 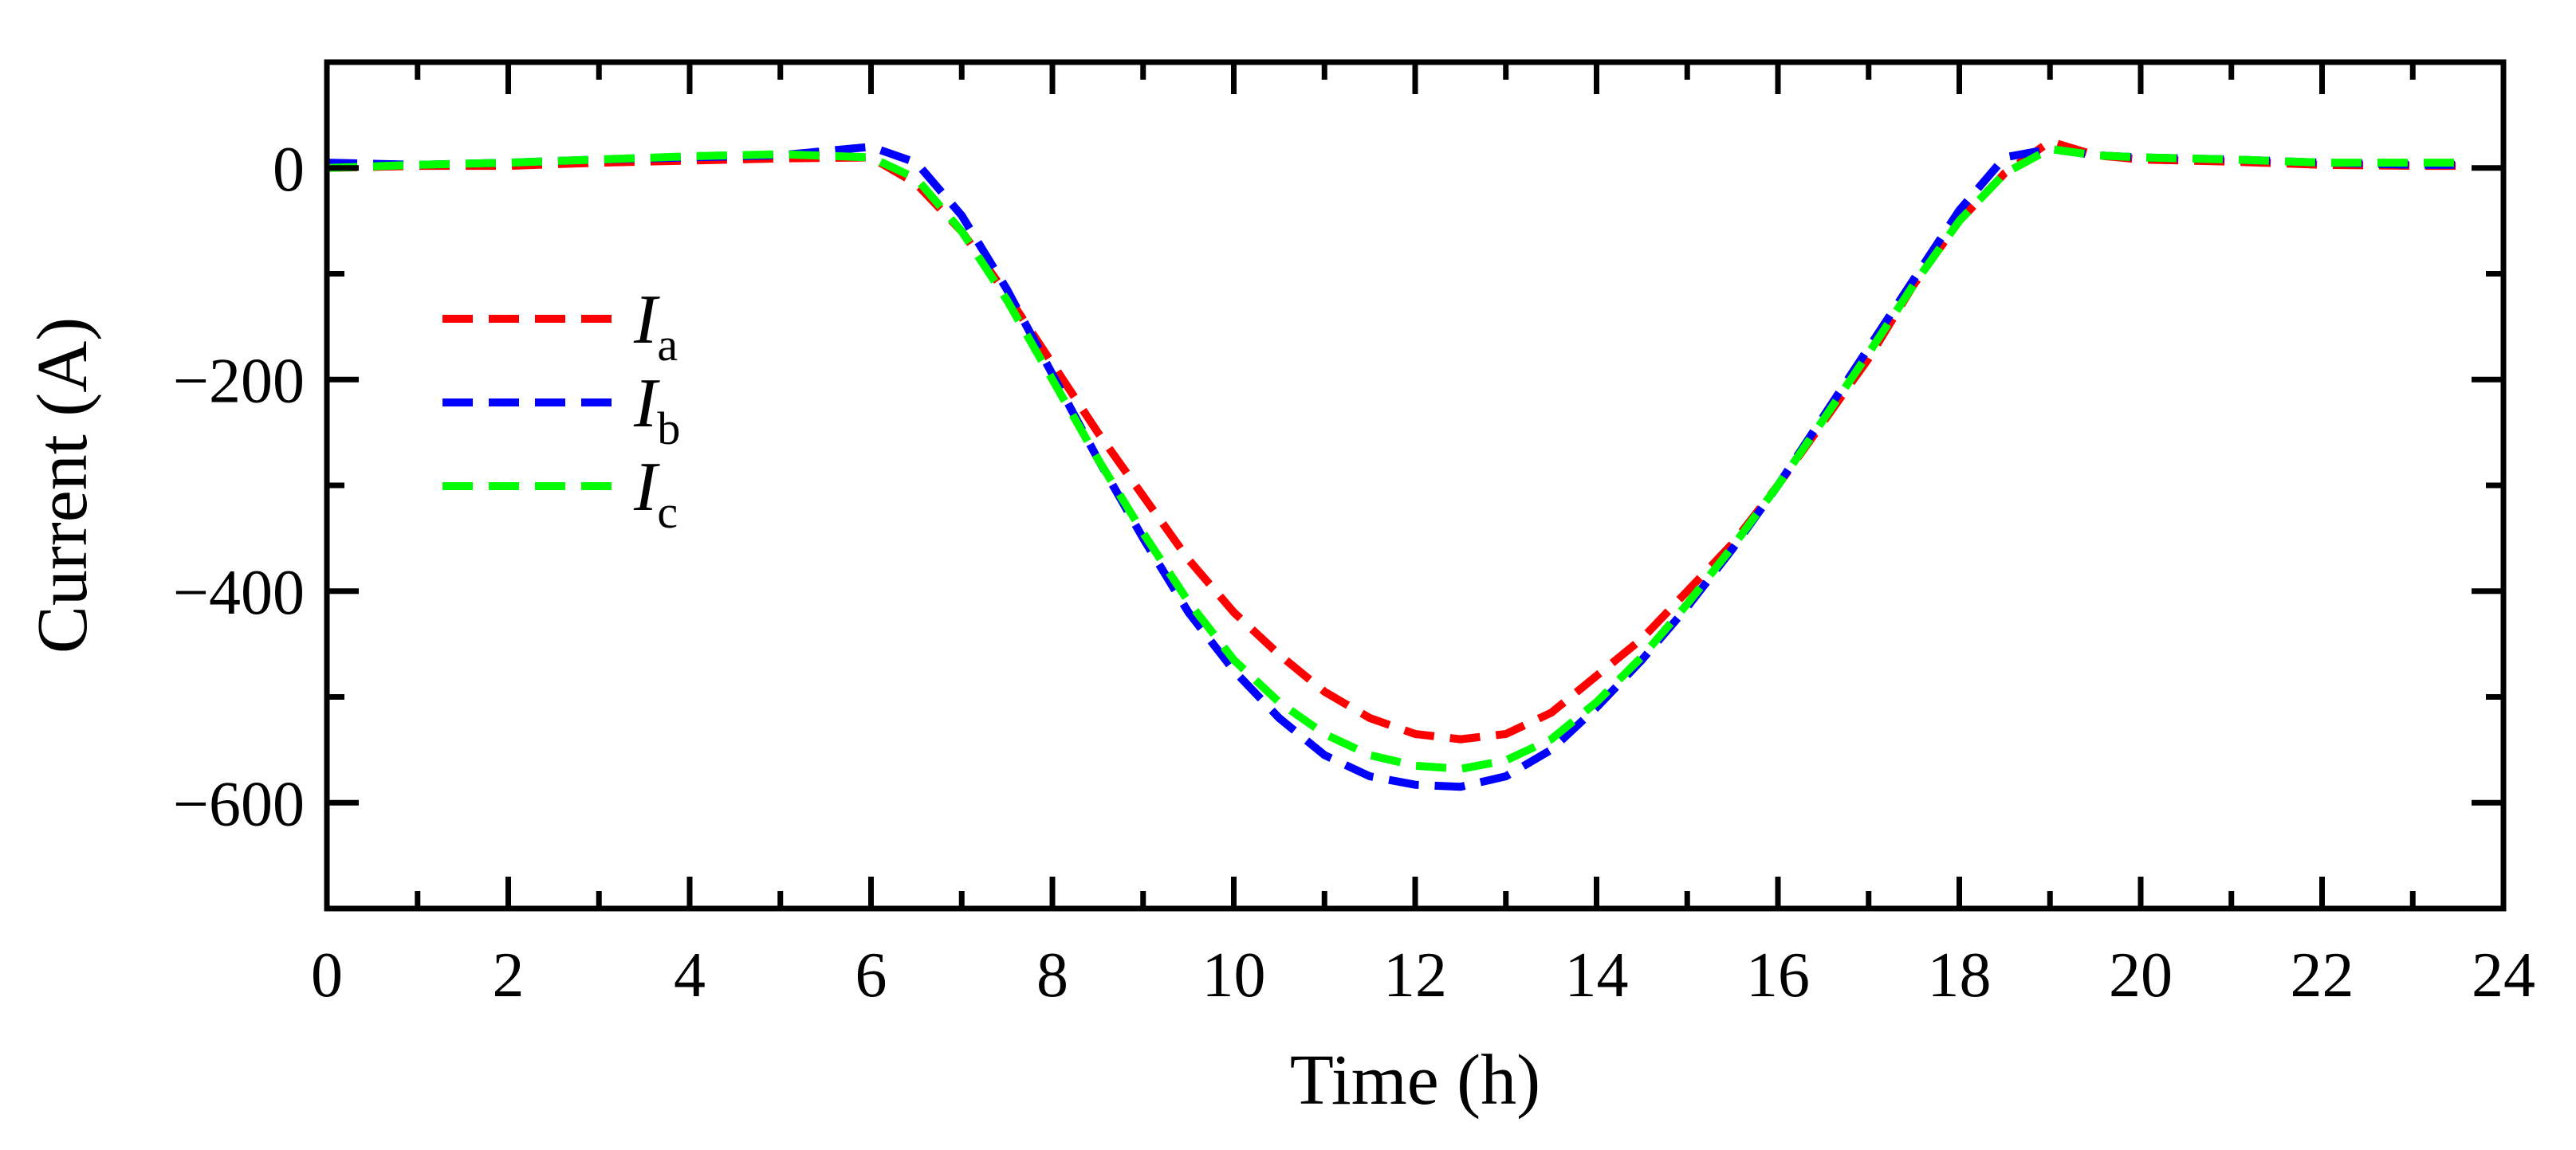 I want to click on legend-label-ia: Ia, so click(x=656, y=326).